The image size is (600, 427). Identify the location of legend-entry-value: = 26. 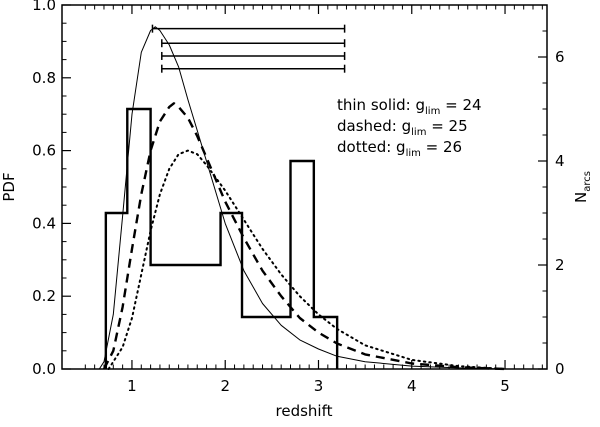
(441, 147).